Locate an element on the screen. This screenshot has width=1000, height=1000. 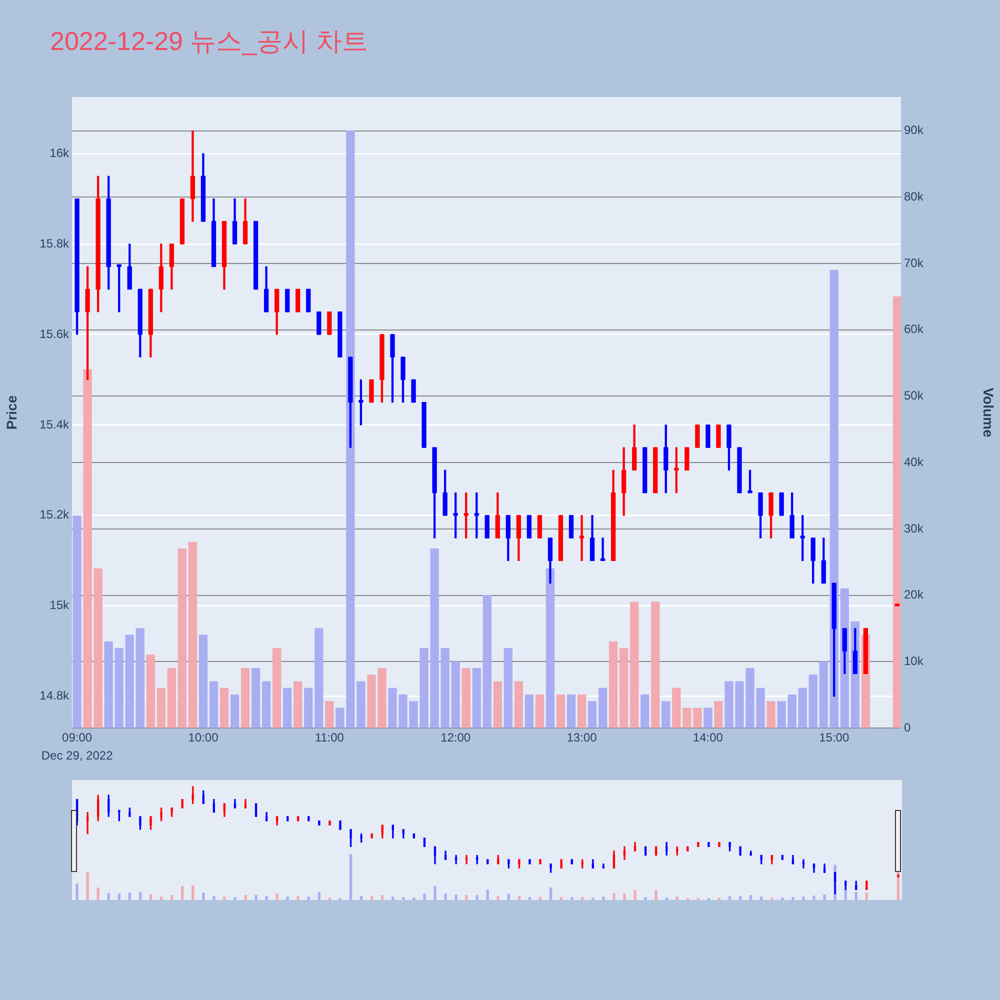
y2-tick-label: 30k is located at coordinates (914, 528).